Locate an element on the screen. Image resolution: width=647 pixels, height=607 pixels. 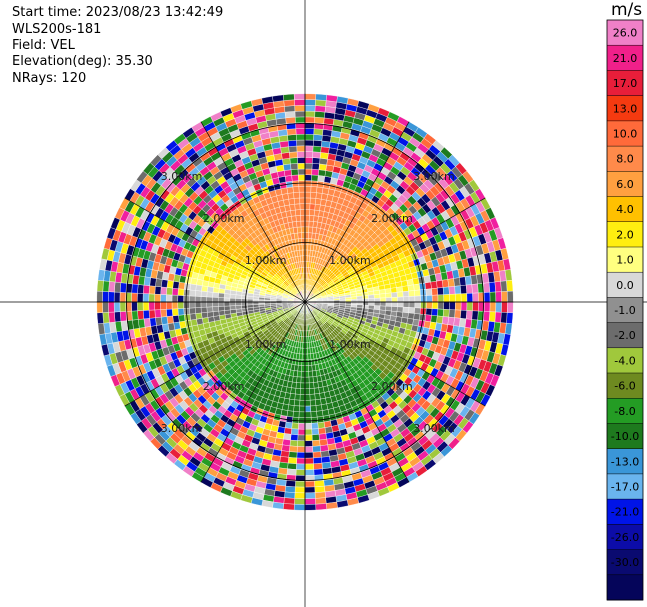
range-label: 3.00km is located at coordinates (434, 176).